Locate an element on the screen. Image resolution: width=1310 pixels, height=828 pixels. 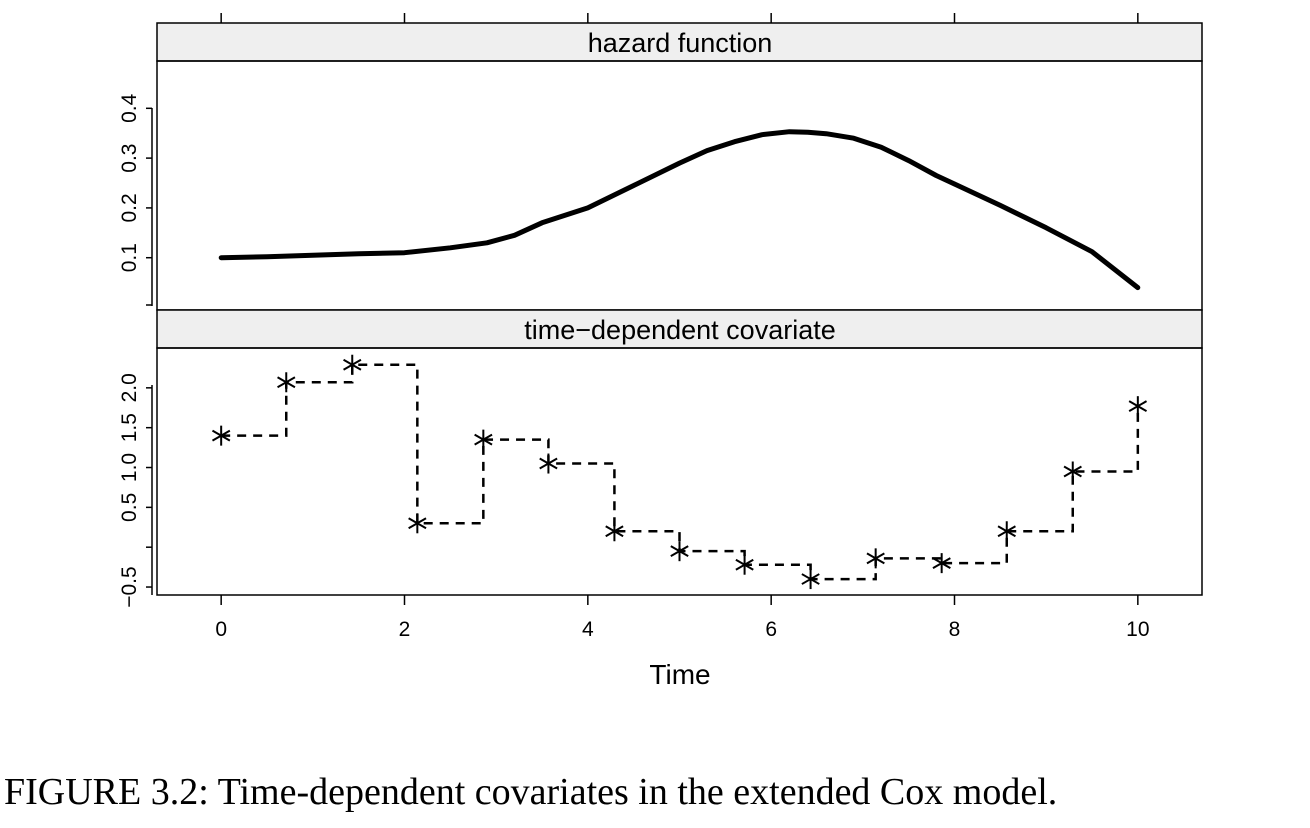
hazard-panel-title: hazard function is located at coordinates (680, 43).